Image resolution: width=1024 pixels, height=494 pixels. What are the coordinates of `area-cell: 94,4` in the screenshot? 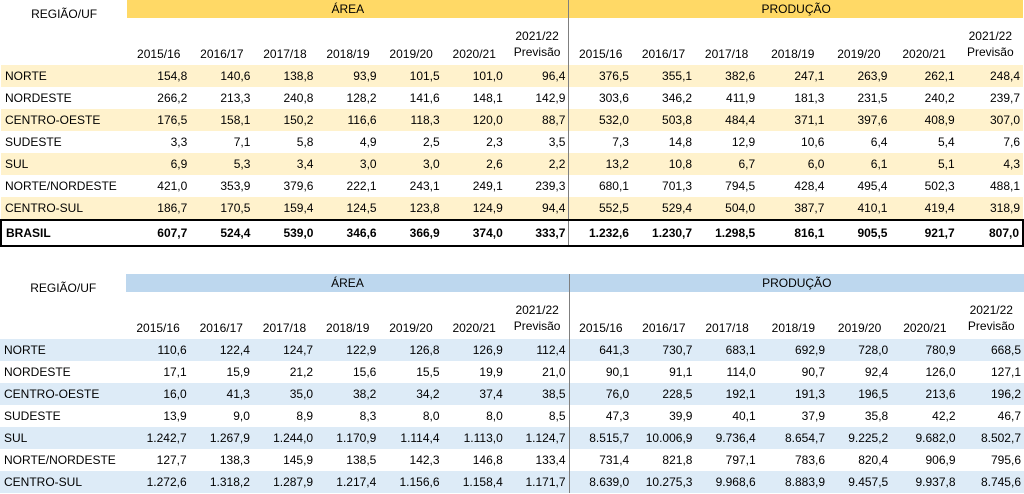 It's located at (537, 208).